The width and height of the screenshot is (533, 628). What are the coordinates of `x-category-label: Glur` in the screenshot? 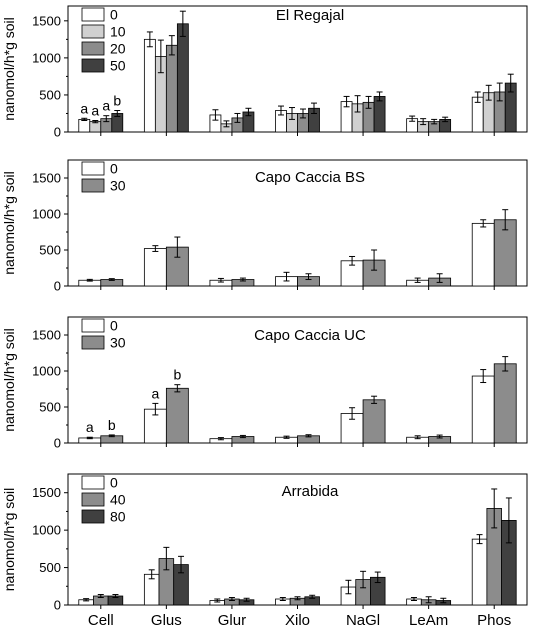 It's located at (232, 620).